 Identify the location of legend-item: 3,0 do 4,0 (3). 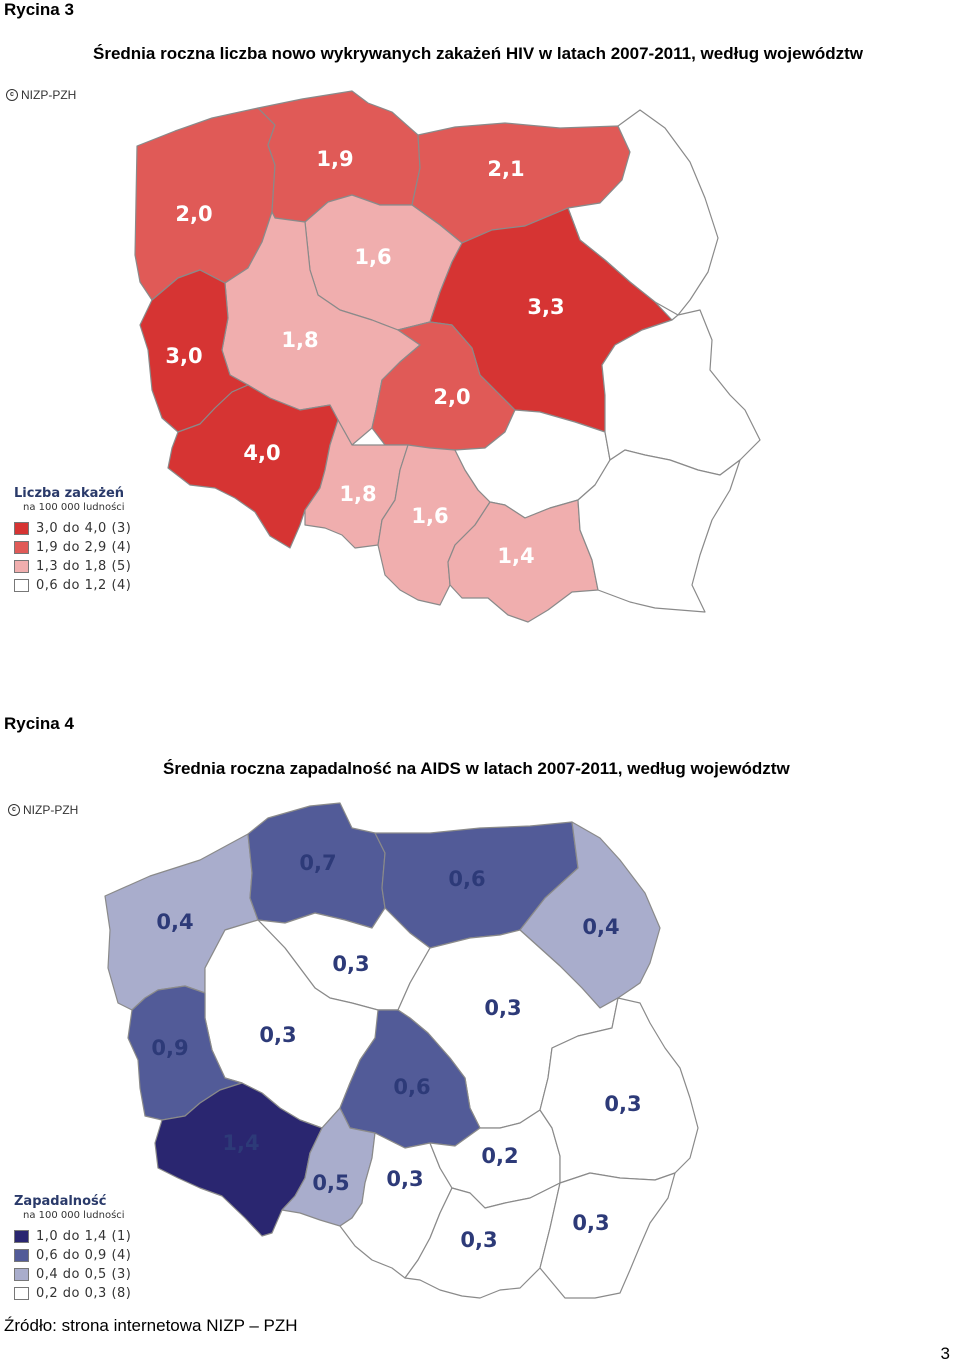
(72, 528).